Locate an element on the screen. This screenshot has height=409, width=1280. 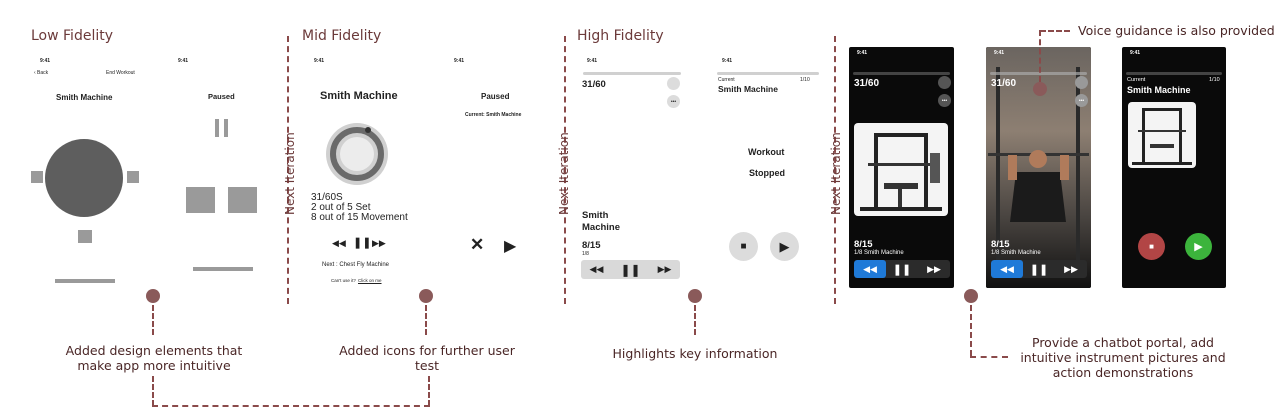
mid-bottom-connector is located at coordinates (429, 391).